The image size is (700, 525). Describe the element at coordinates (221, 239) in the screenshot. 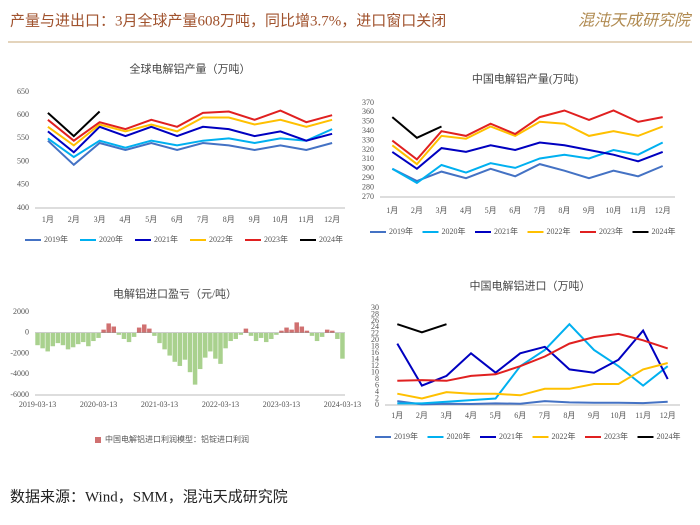

I see `legend-label: 2022年` at that location.